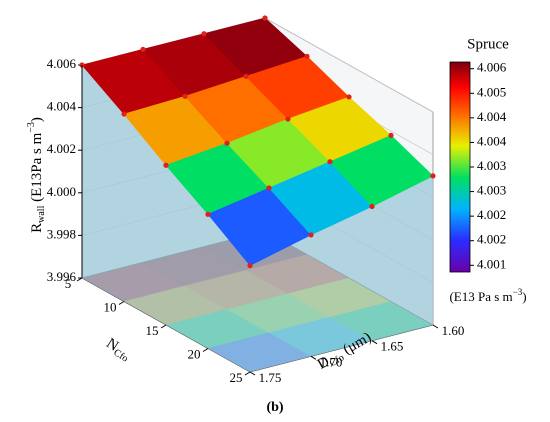 Image resolution: width=550 pixels, height=422 pixels. Describe the element at coordinates (392, 346) in the screenshot. I see `y-tick-label: 1.65` at that location.